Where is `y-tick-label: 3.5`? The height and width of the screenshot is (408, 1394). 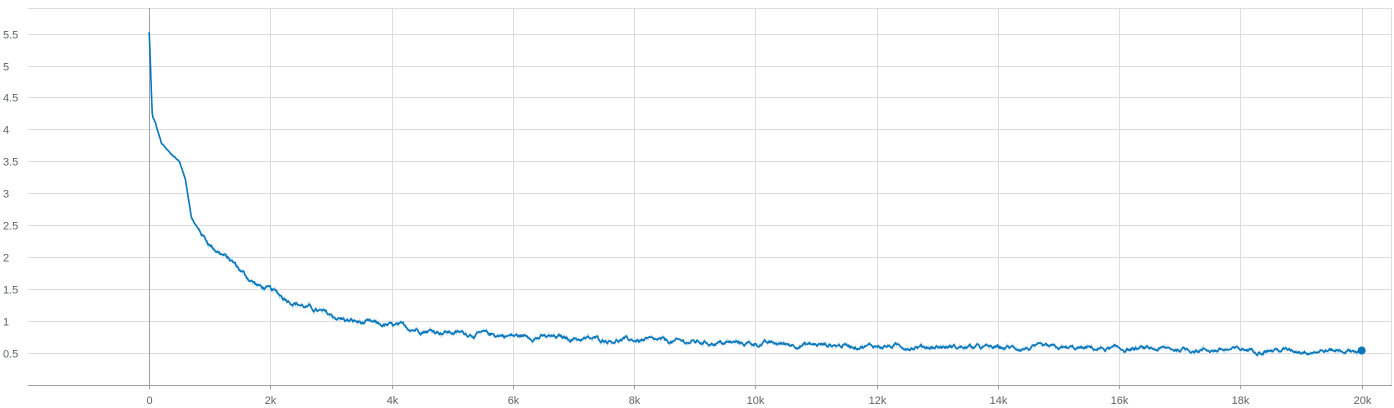
y-tick-label: 3.5 is located at coordinates (10, 163).